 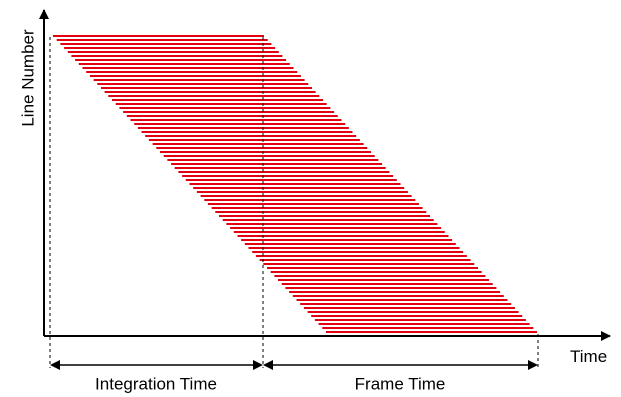 What do you see at coordinates (533, 365) in the screenshot?
I see `frame-arrowhead-right` at bounding box center [533, 365].